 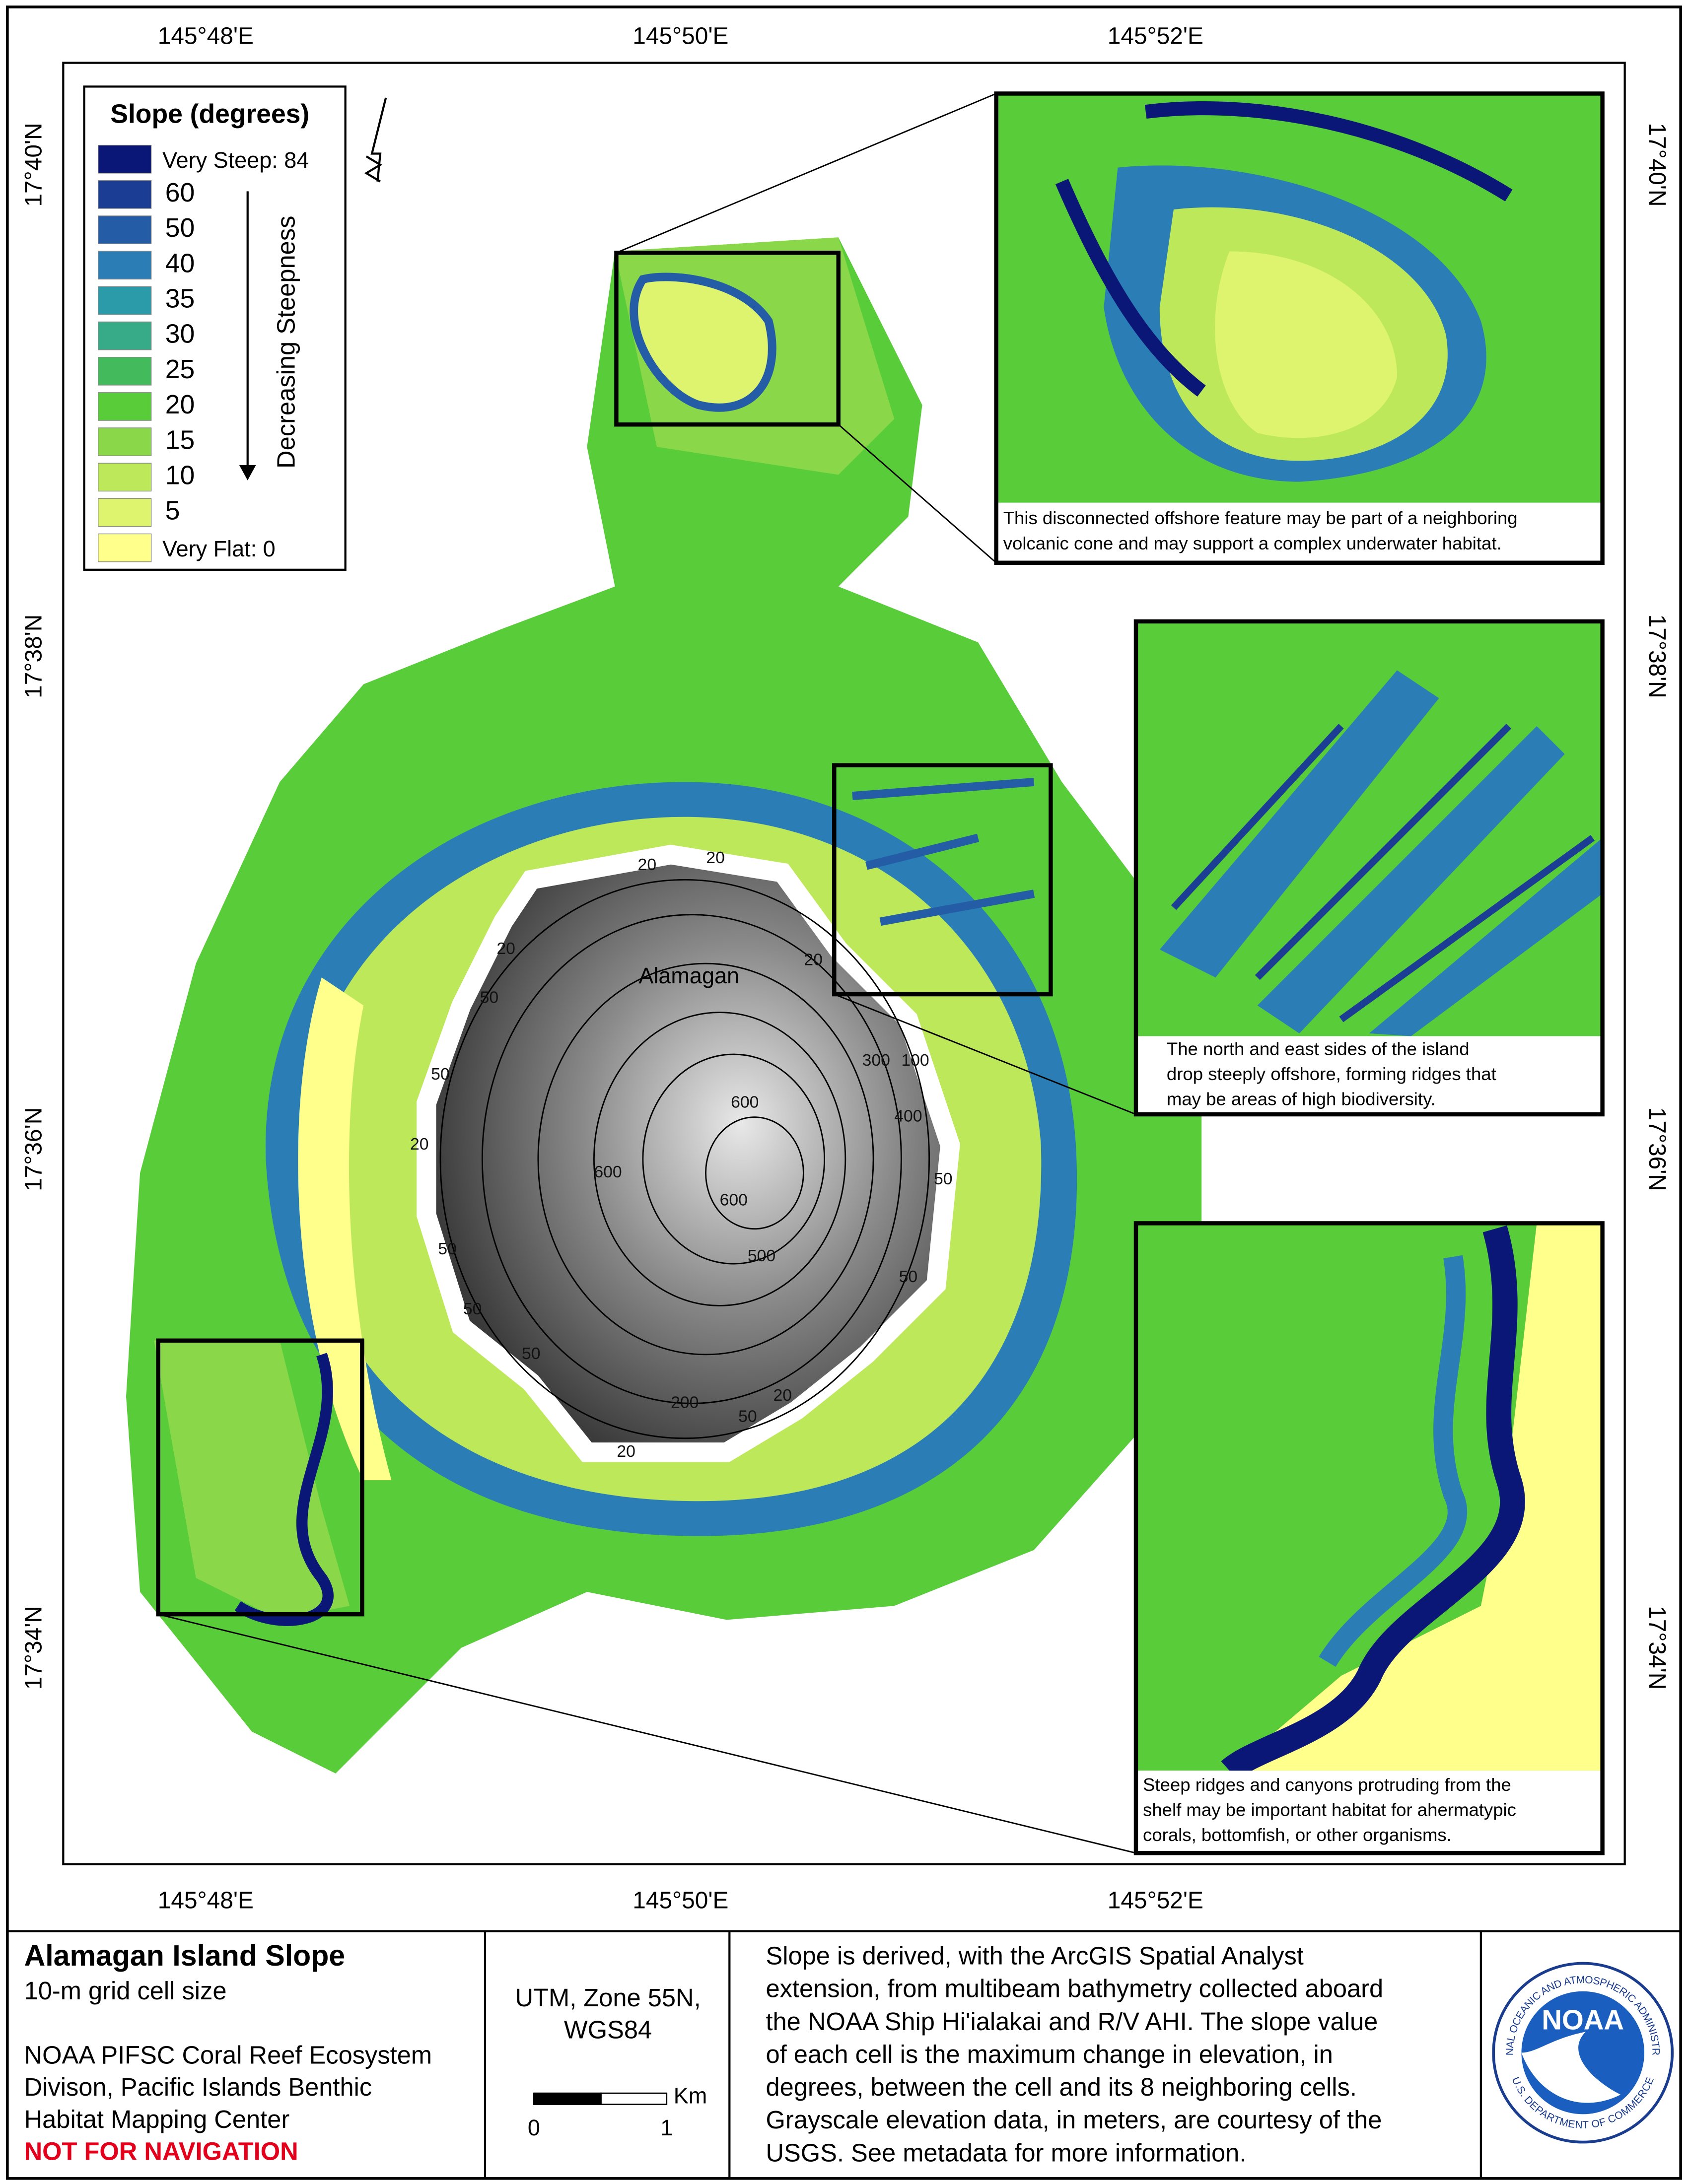 I want to click on island, so click(x=688, y=1153).